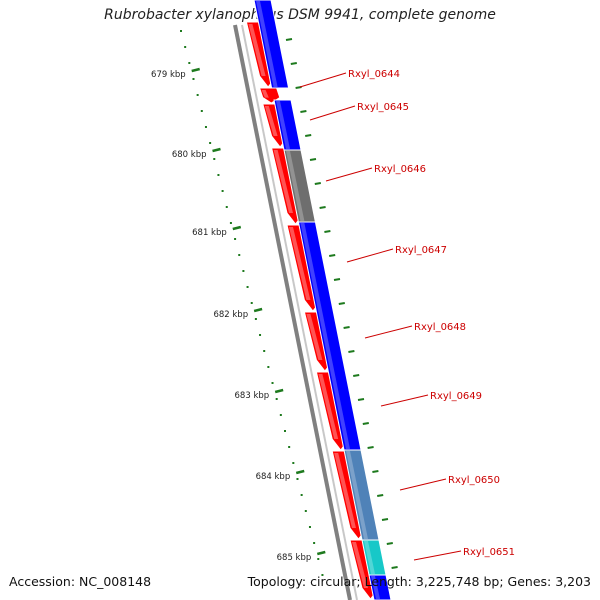 This screenshot has height=600, width=600. What do you see at coordinates (374, 74) in the screenshot?
I see `gene-label: Rxyl_0644` at bounding box center [374, 74].